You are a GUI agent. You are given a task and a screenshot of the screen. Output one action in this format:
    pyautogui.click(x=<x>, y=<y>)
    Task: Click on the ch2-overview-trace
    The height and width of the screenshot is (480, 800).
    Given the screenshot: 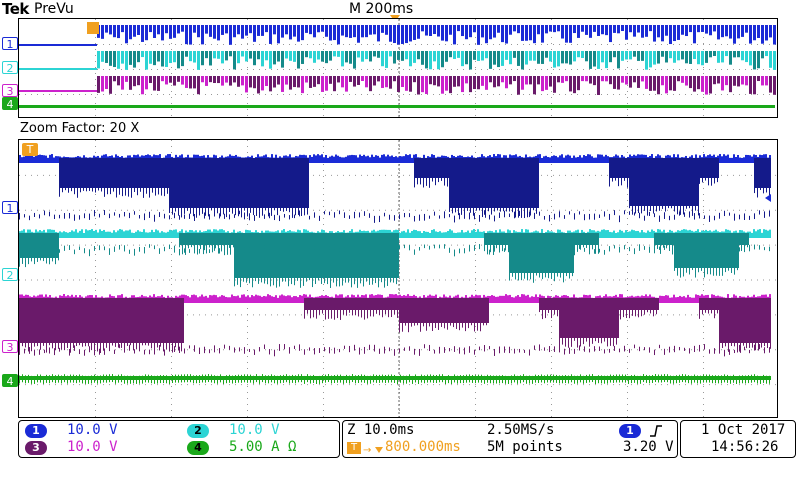 What is the action you would take?
    pyautogui.click(x=58, y=69)
    